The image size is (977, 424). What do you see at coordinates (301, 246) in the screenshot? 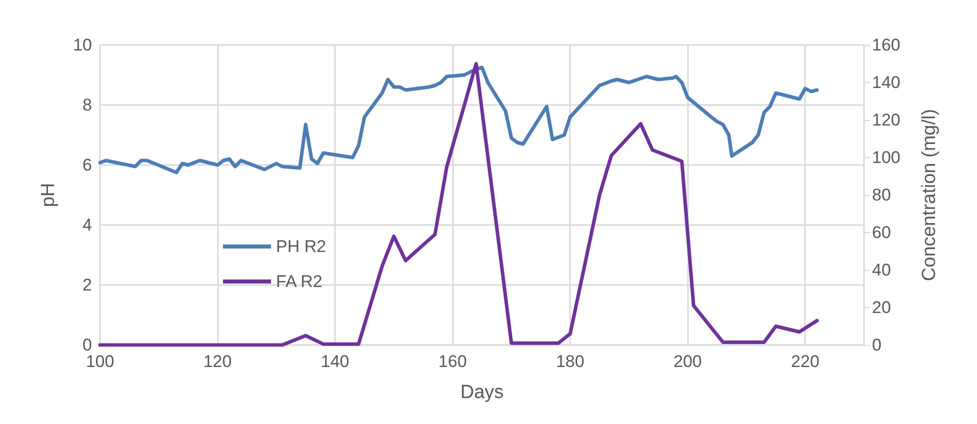
I see `legend-label: PH R2` at bounding box center [301, 246].